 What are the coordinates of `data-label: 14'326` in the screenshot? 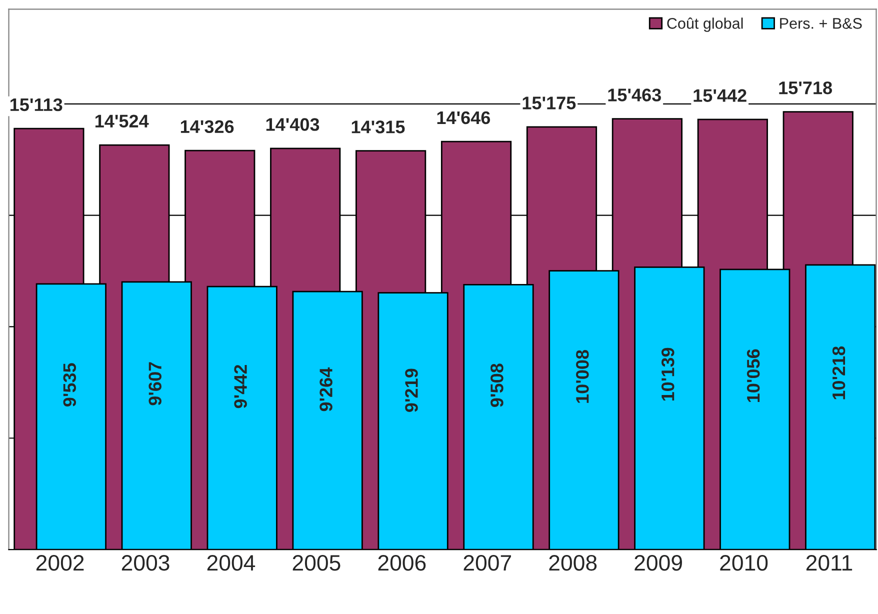 It's located at (207, 127).